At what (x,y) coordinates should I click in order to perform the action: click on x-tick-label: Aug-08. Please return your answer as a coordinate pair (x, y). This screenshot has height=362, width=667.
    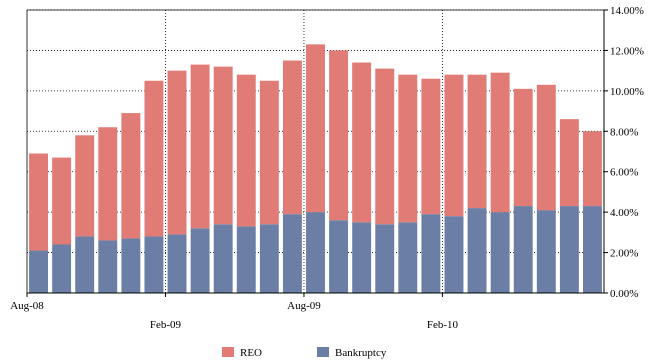
    Looking at the image, I should click on (27, 306).